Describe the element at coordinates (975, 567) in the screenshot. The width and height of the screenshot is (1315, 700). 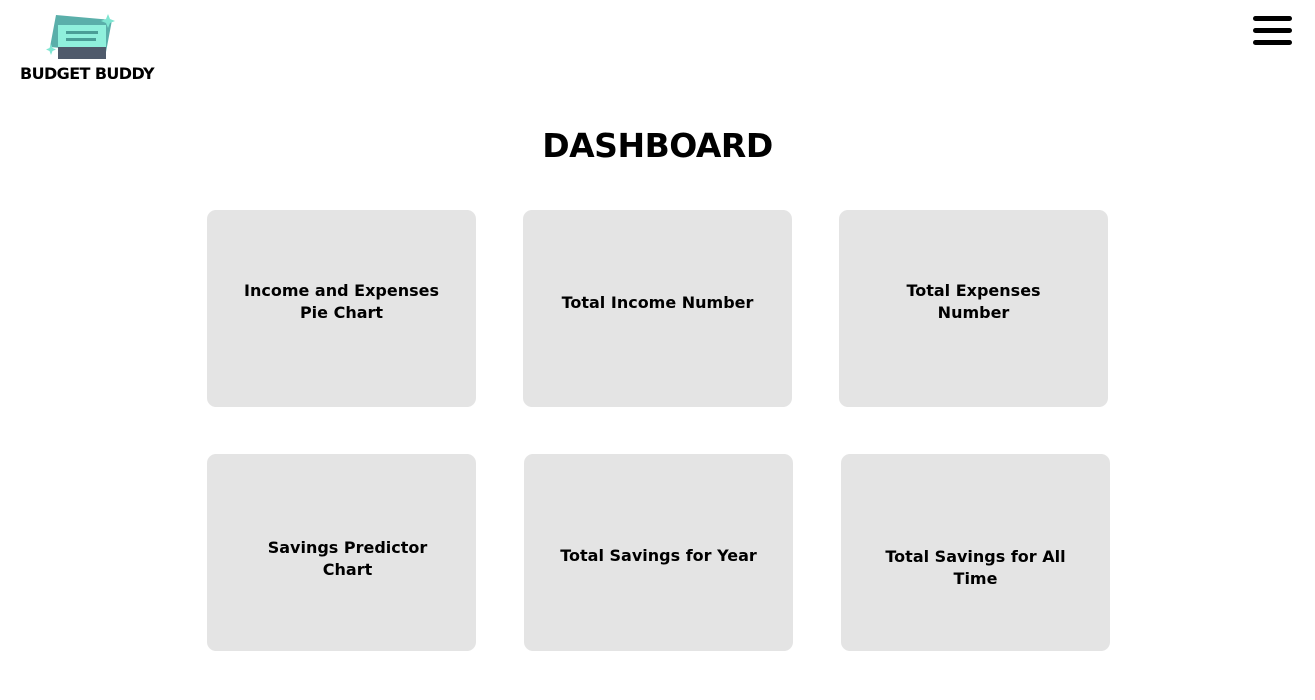
I see `card-label: Total Savings for All Time` at that location.